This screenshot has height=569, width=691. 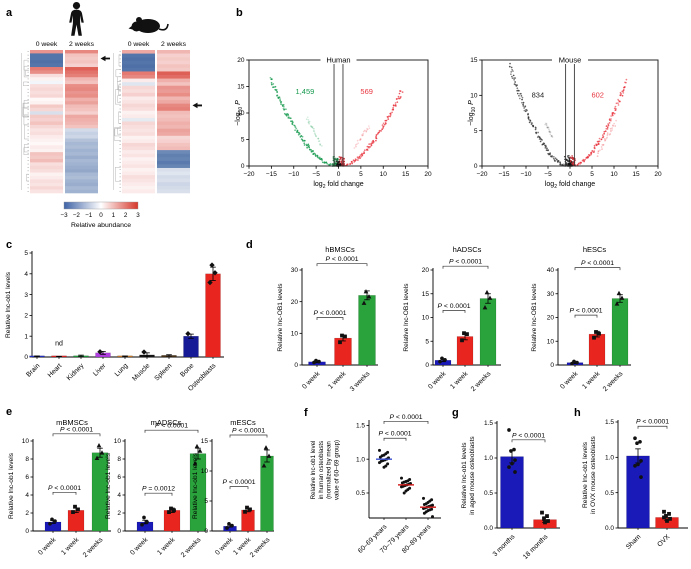 I want to click on svg-text: 6, so click(x=27, y=477).